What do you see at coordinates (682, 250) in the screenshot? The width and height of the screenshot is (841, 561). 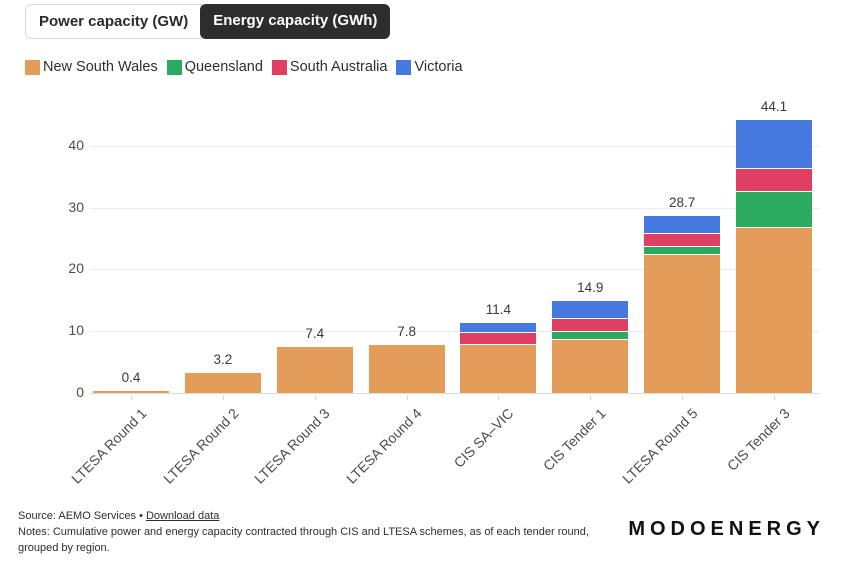 I see `bar-ltesa-round-5-queensland` at bounding box center [682, 250].